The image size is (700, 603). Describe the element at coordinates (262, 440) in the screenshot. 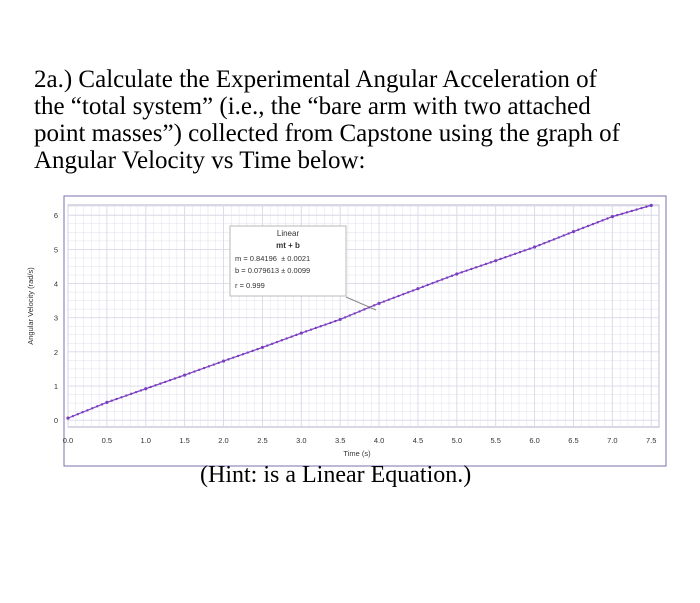

I see `x-tick-label: 2.5` at that location.